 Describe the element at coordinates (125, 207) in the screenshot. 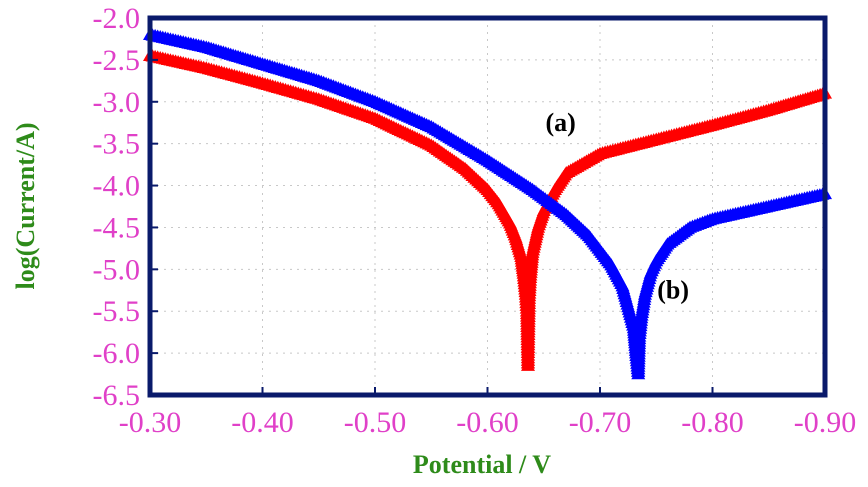

I see `y-tick-labels: -2.0 -2.5 -3.0 -3.5 -4.0 -4.5 -5.0 -5.5 -6.0 -6.5` at that location.